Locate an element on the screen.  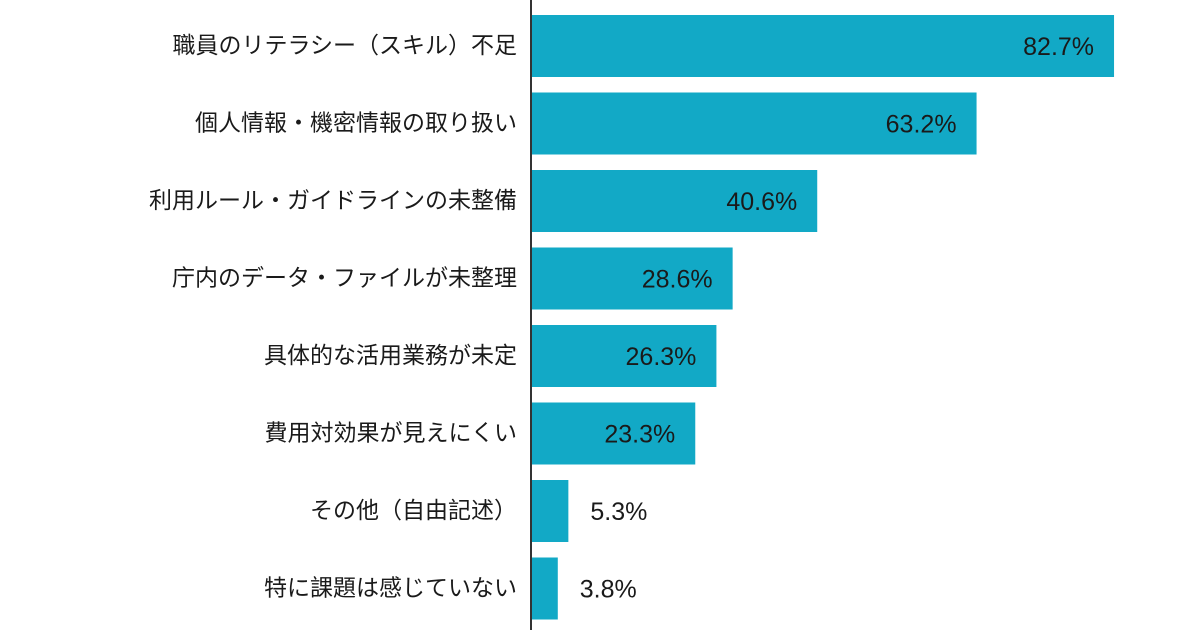
value-label: 63.2% is located at coordinates (921, 125).